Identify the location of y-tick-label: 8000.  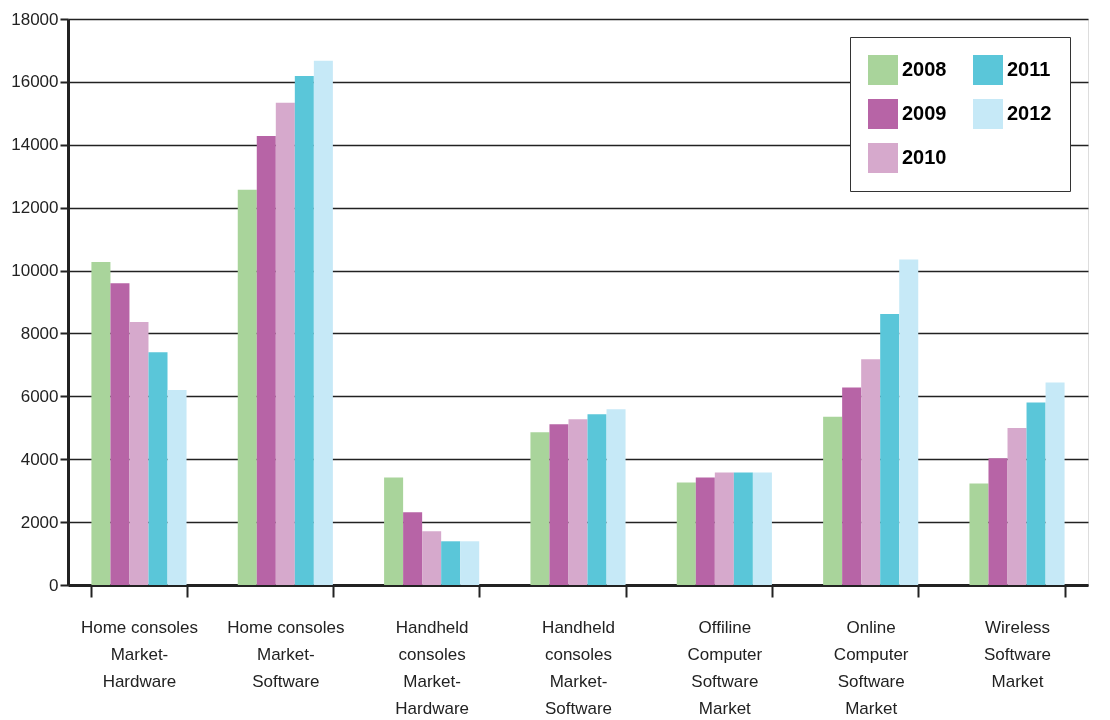
(39, 333).